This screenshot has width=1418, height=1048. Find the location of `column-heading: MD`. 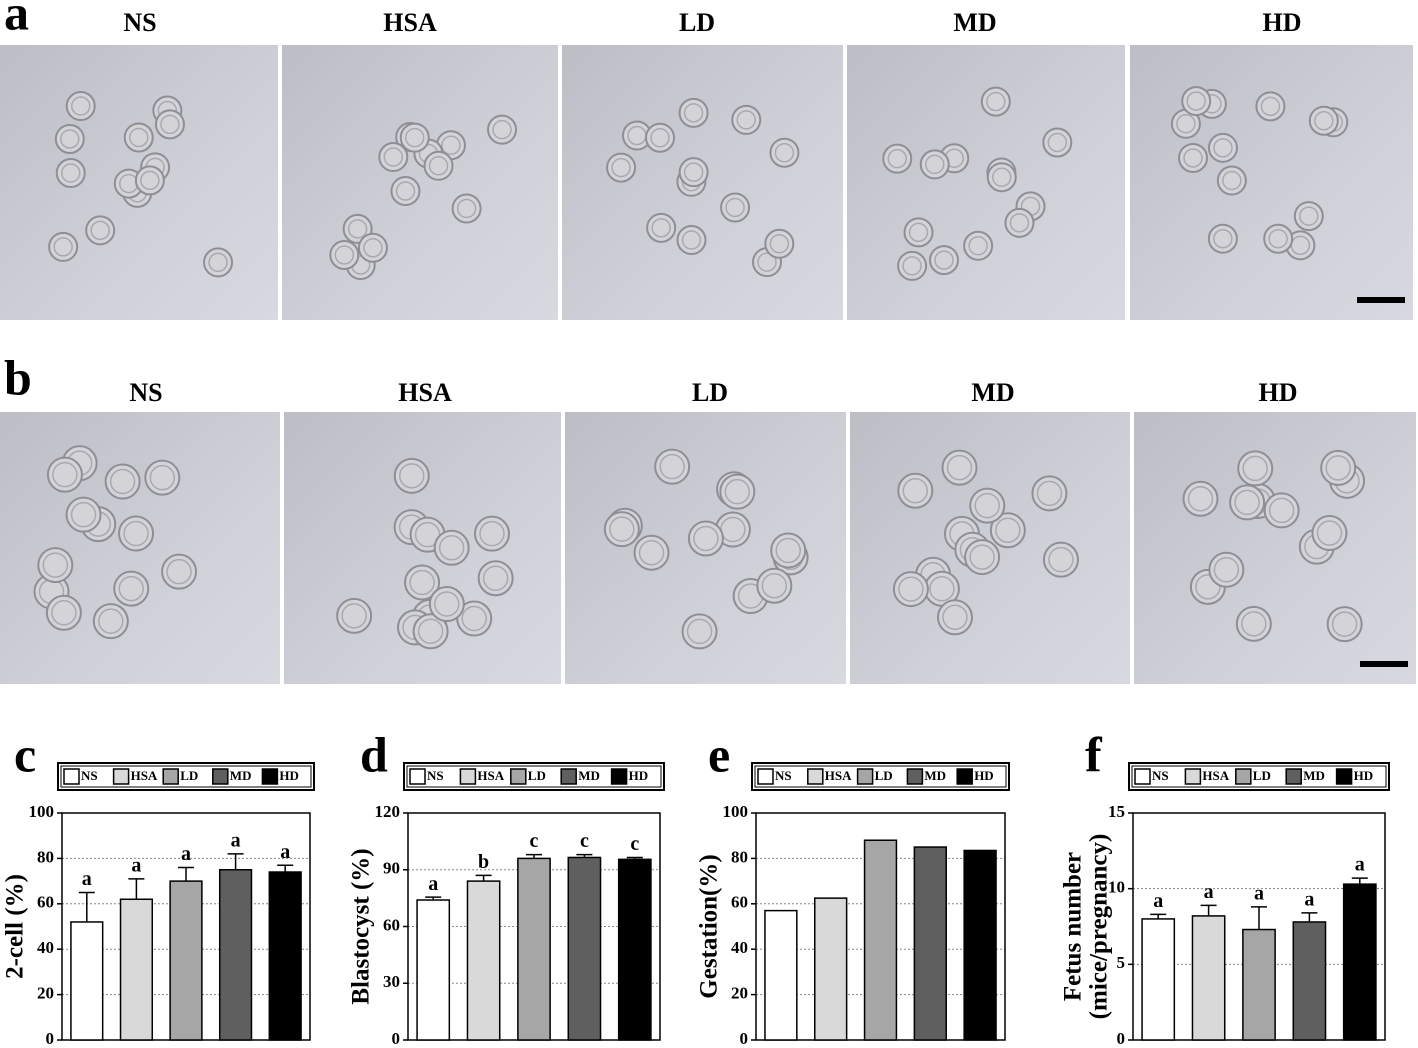

column-heading: MD is located at coordinates (974, 22).